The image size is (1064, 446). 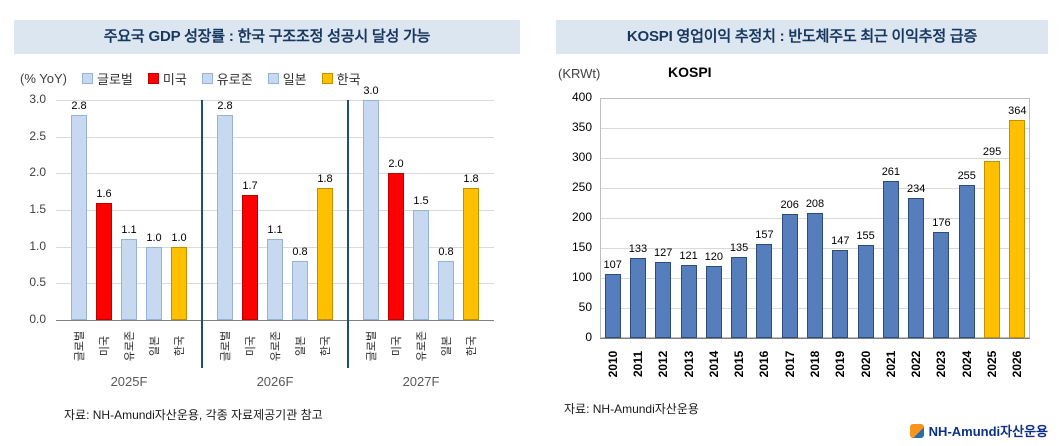 I want to click on y-axis-tick-label: 0, so click(x=588, y=337).